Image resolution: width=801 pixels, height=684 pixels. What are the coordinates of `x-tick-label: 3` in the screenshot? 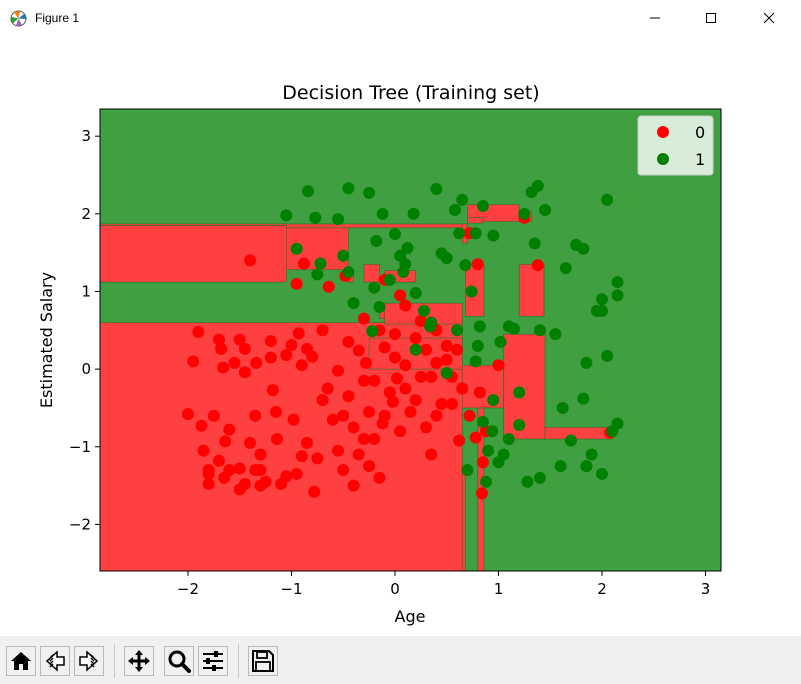 It's located at (706, 589).